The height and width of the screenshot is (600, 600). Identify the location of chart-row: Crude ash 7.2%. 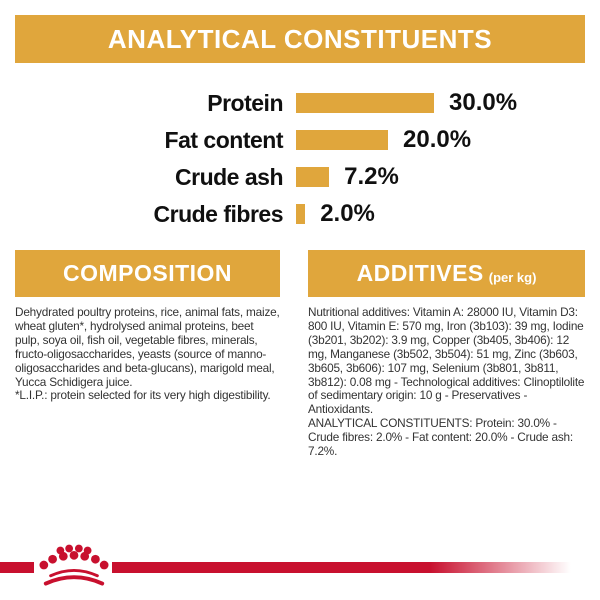
(300, 176).